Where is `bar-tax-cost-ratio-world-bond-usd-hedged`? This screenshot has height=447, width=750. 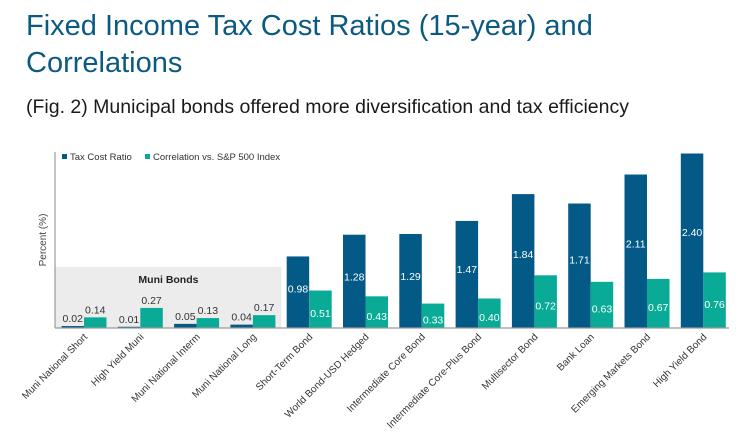
bar-tax-cost-ratio-world-bond-usd-hedged is located at coordinates (354, 281).